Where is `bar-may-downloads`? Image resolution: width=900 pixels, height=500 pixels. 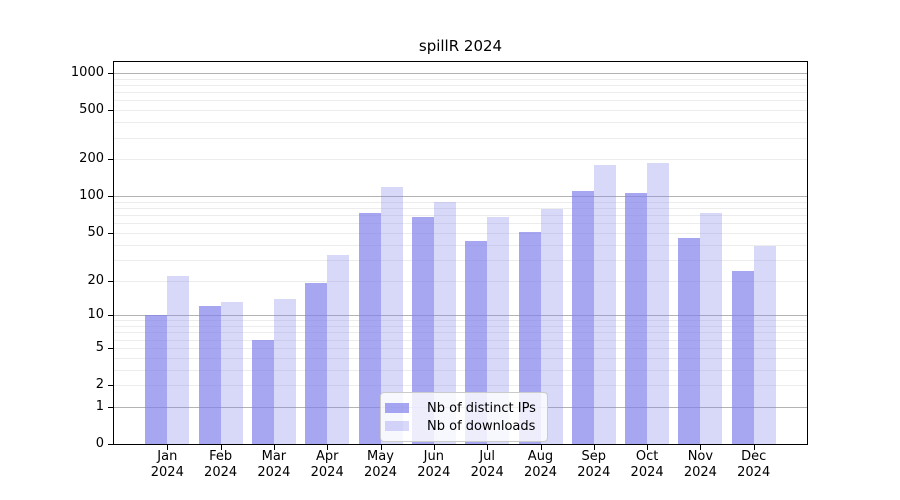 bar-may-downloads is located at coordinates (391, 315).